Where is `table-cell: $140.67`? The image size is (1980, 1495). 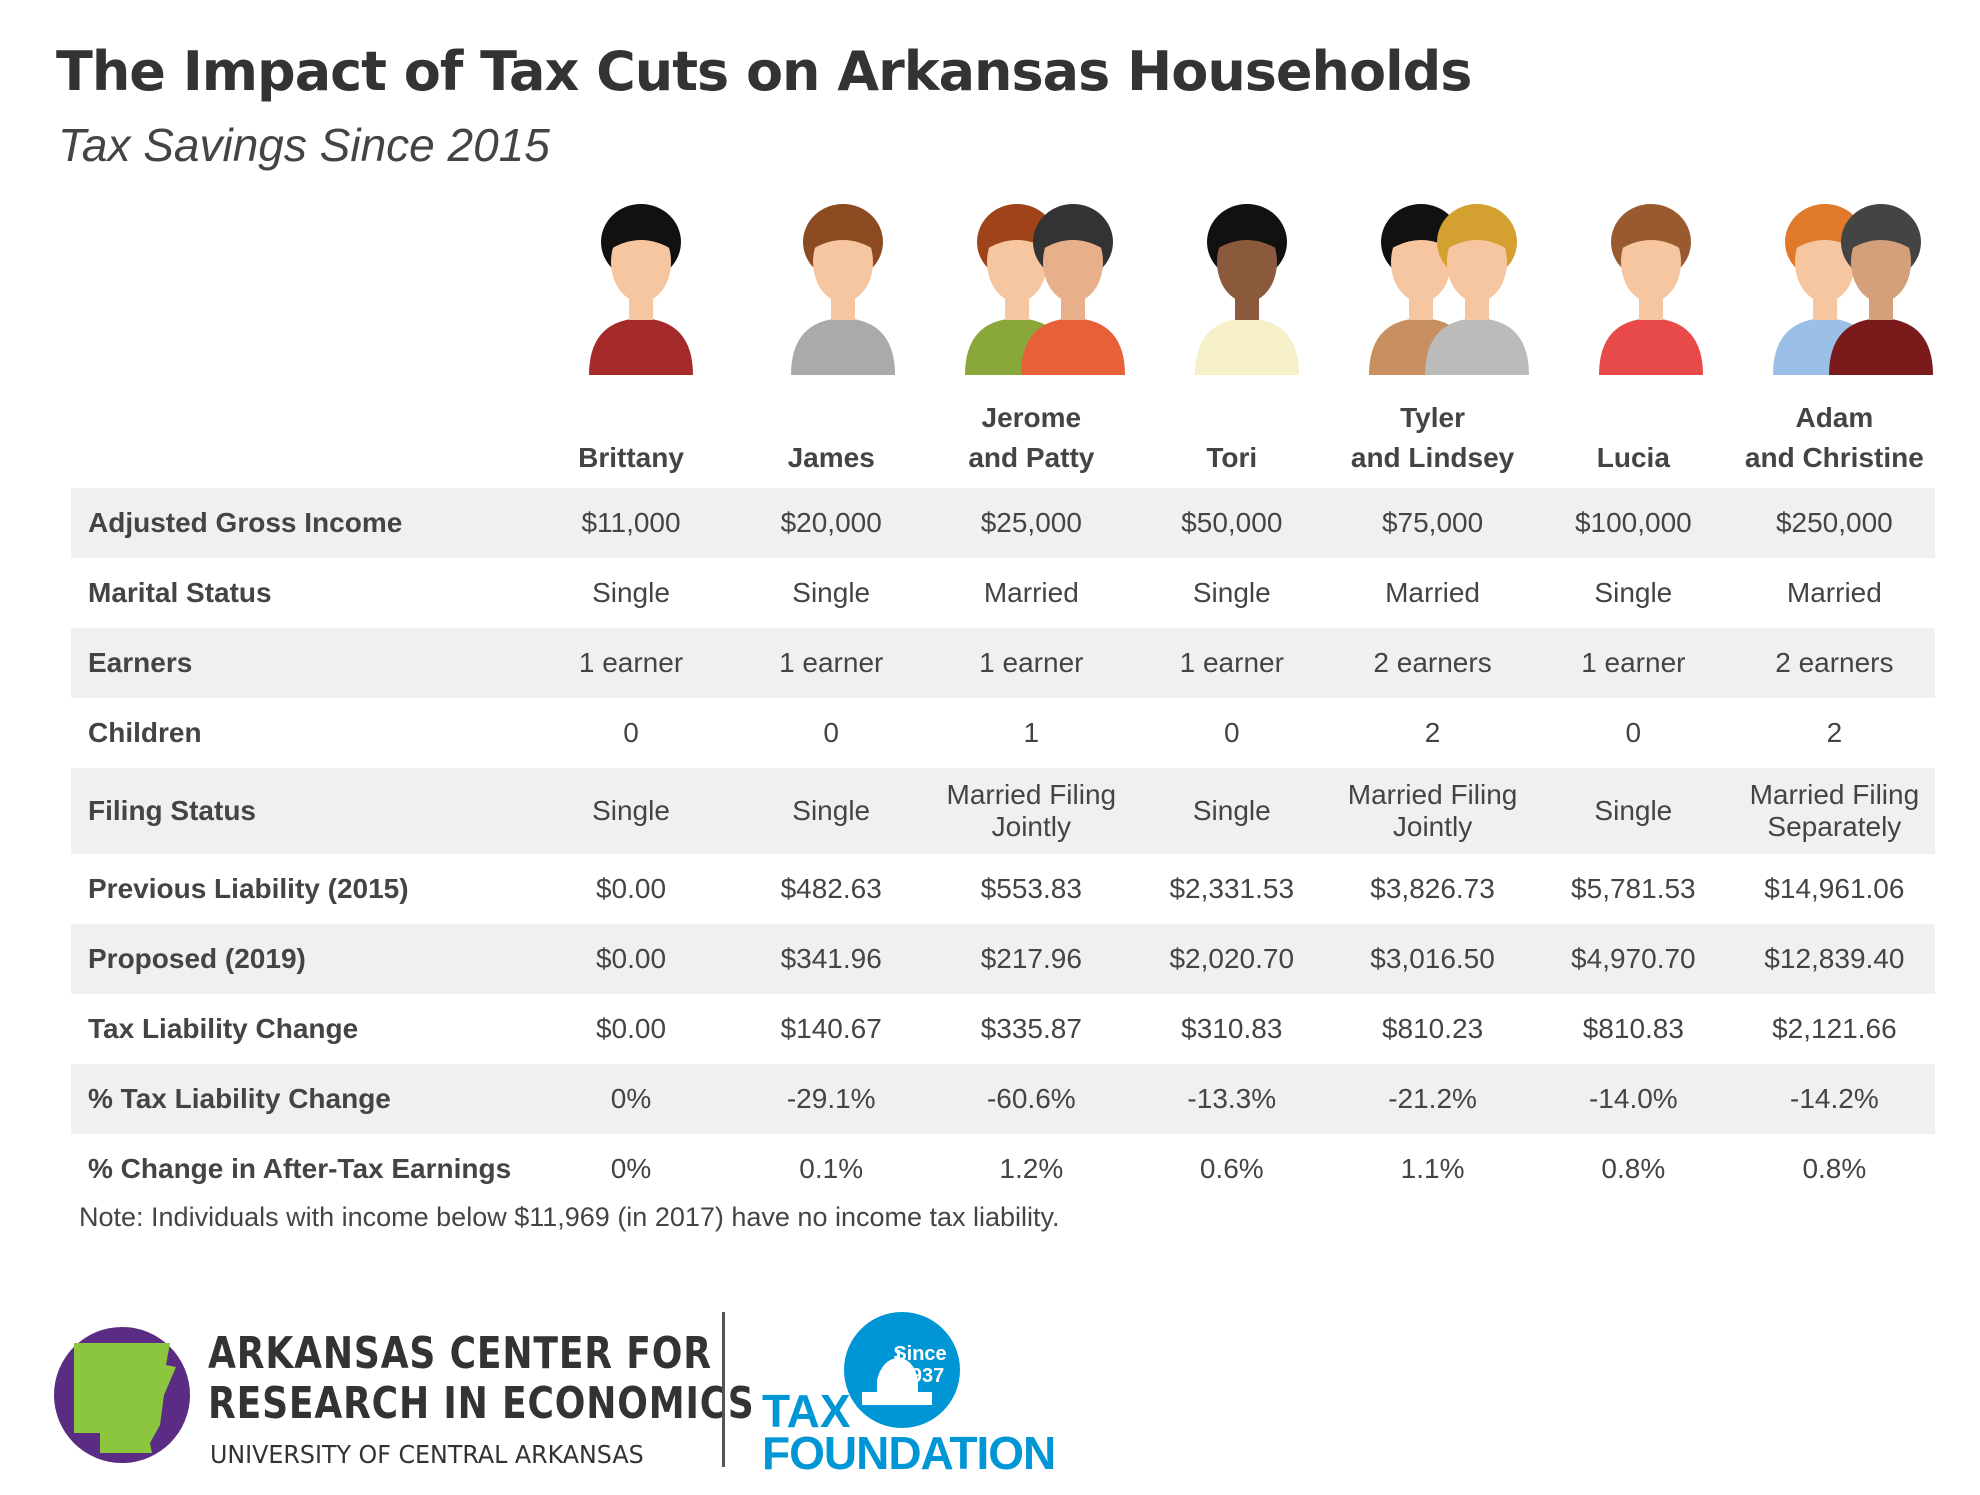
table-cell: $140.67 is located at coordinates (831, 1028).